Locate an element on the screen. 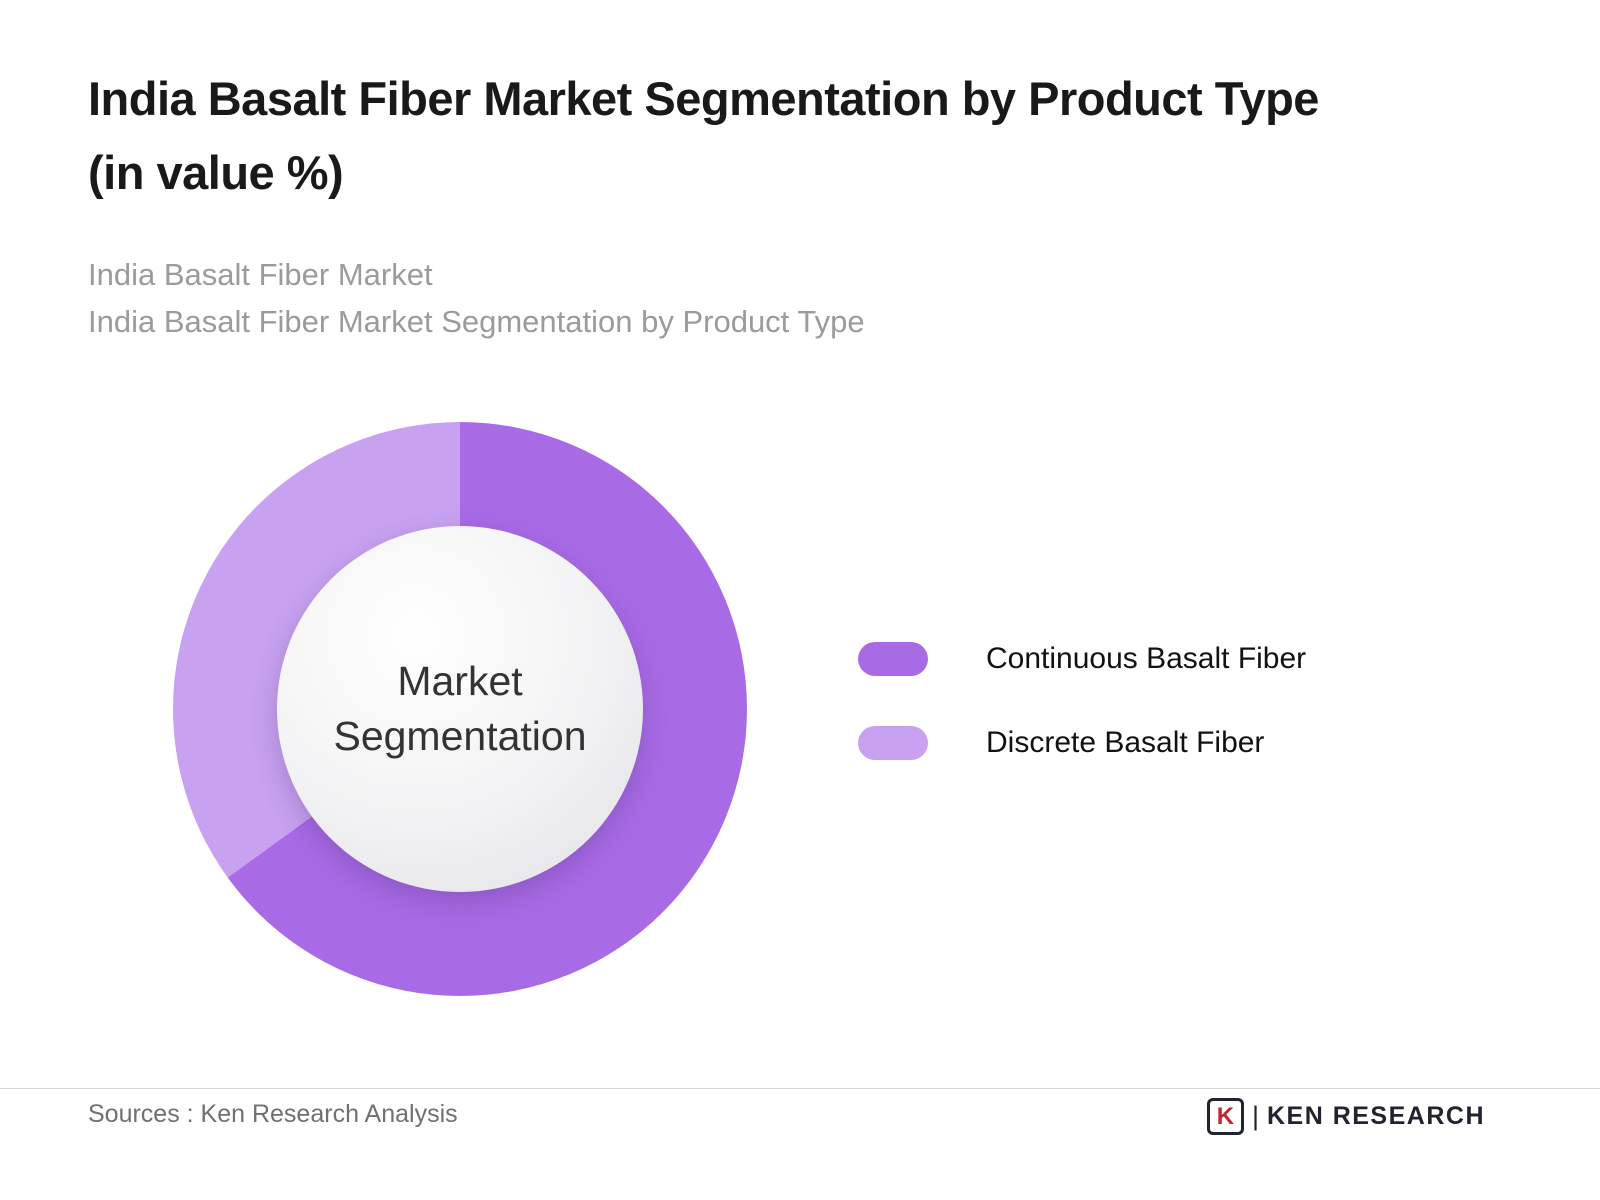  ken-research-logo-icon: K is located at coordinates (1225, 1116).